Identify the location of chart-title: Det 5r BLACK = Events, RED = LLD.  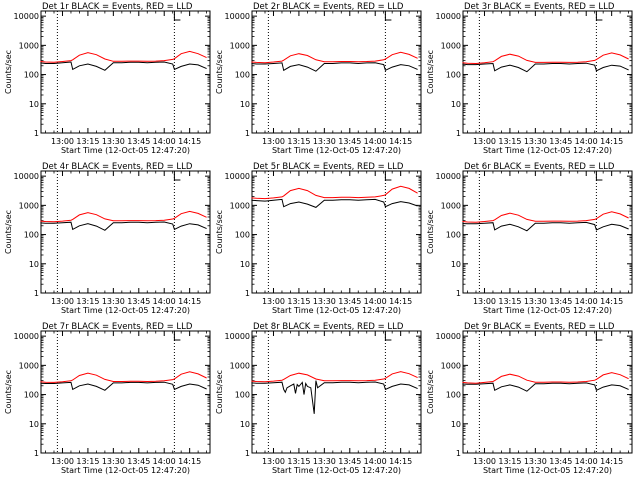
(328, 167).